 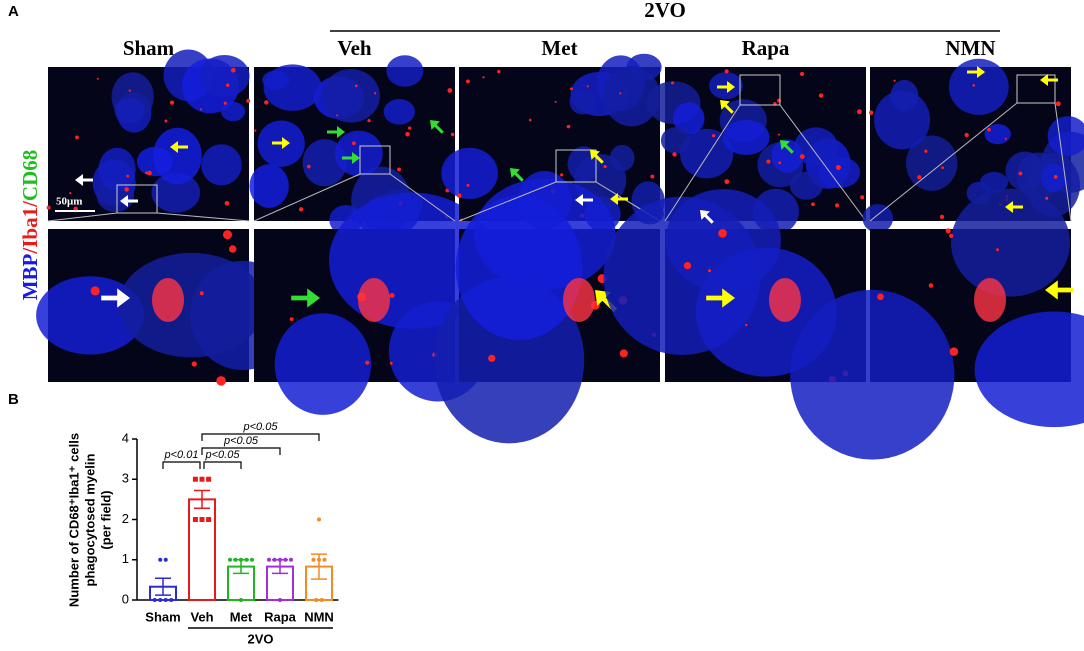 What do you see at coordinates (30, 276) in the screenshot?
I see `channel: MBP` at bounding box center [30, 276].